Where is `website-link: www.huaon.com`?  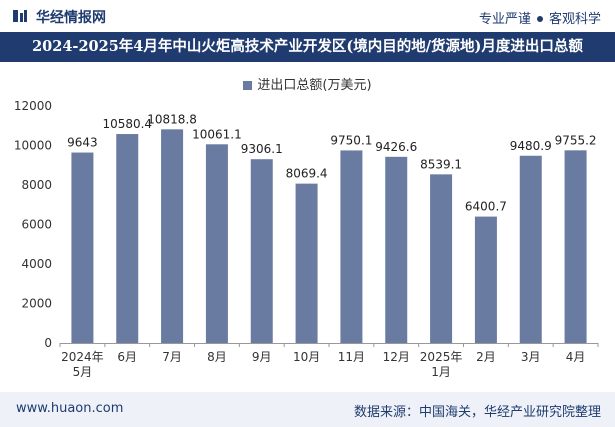 website-link: www.huaon.com is located at coordinates (70, 408).